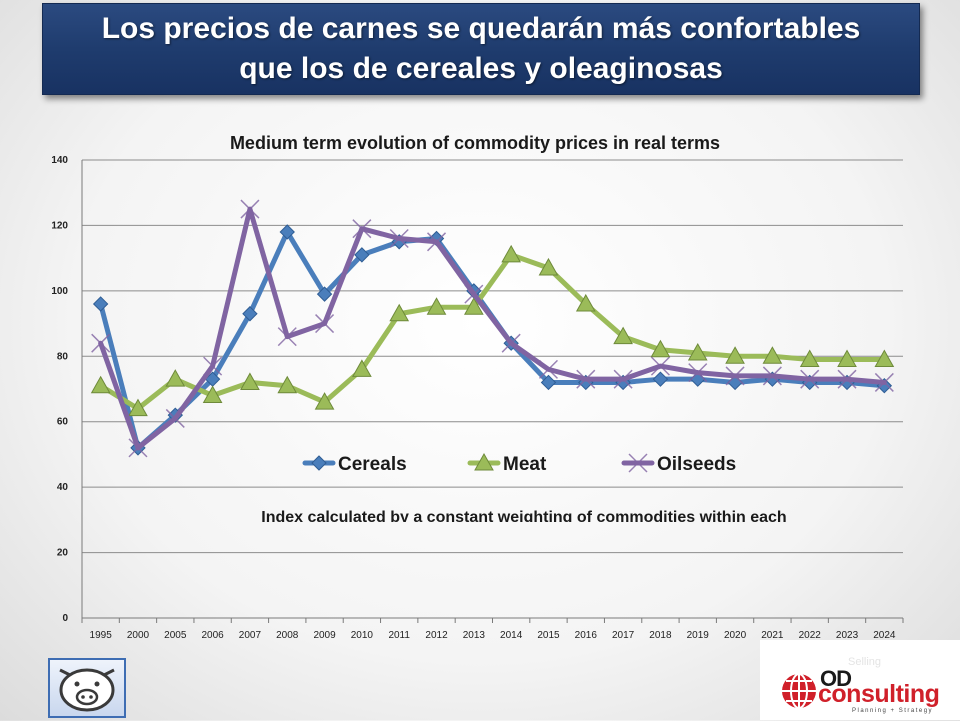 Image resolution: width=960 pixels, height=721 pixels. I want to click on x-tick-label: 2009, so click(324, 635).